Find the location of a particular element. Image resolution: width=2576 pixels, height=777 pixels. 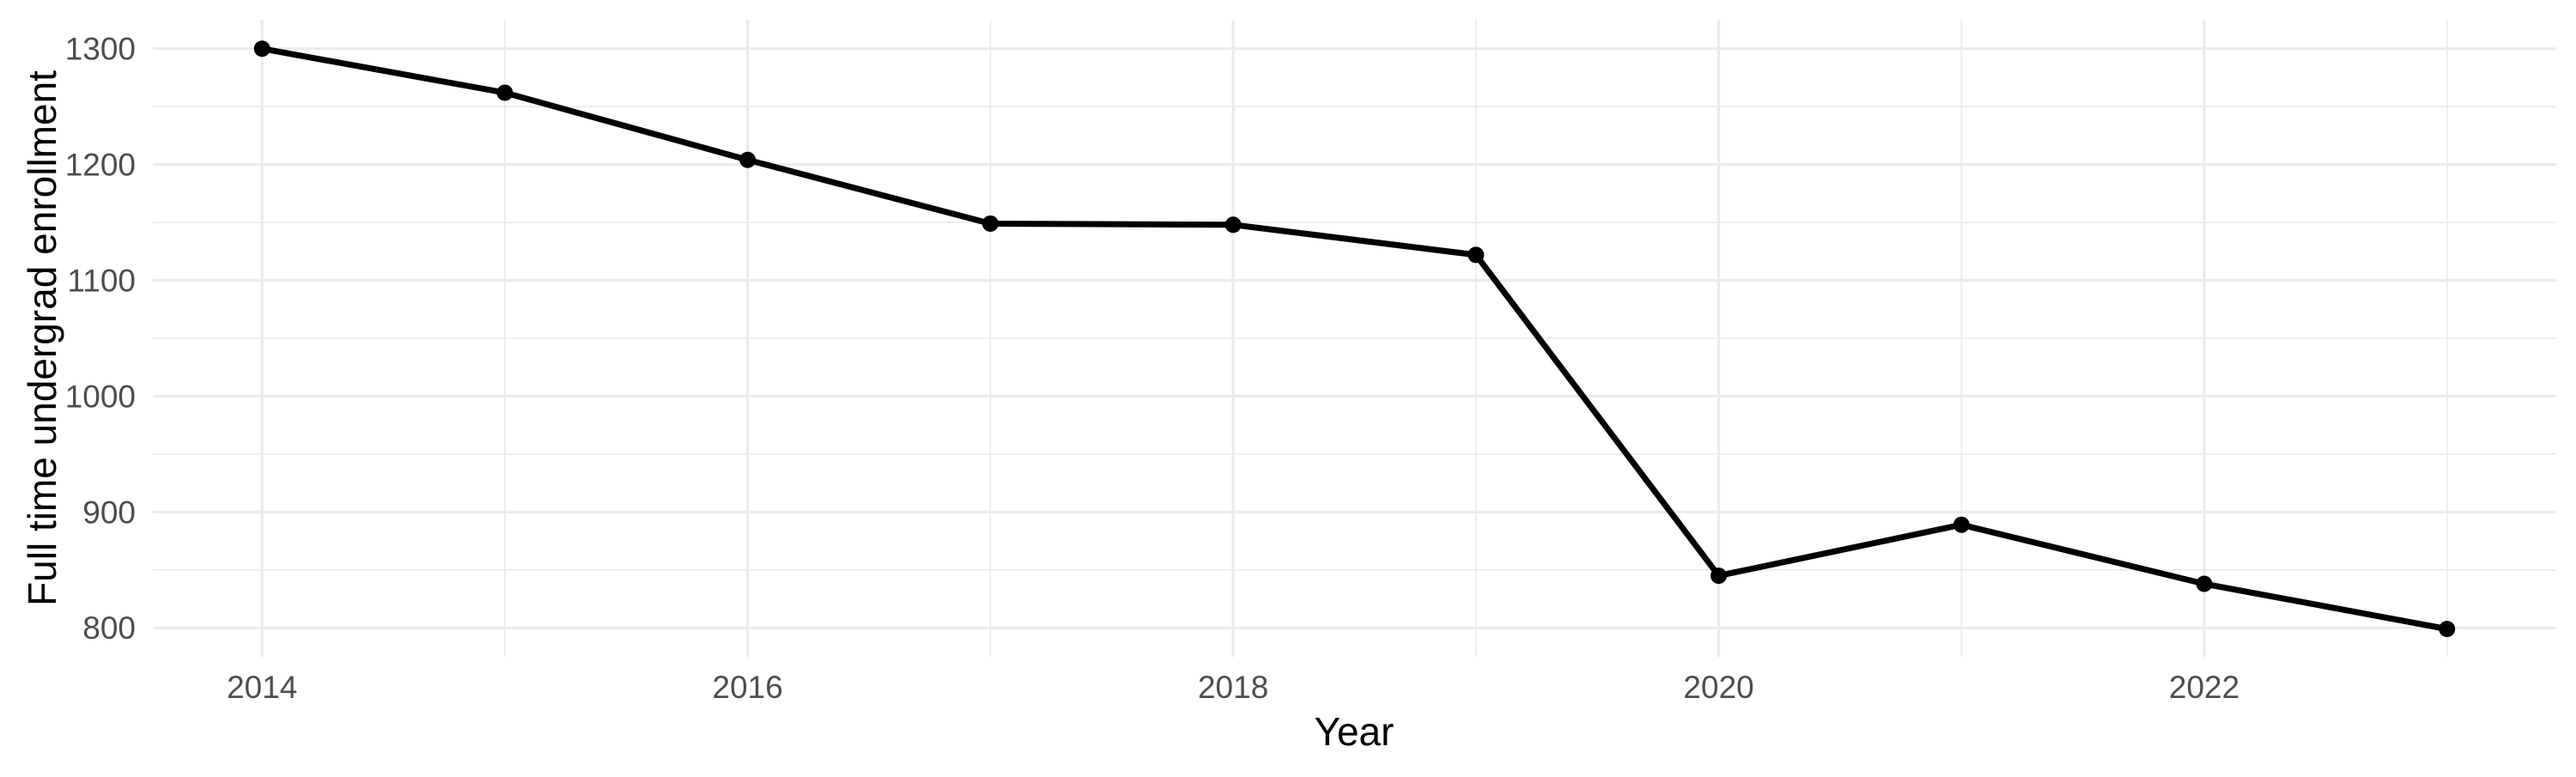

y-tick-label: 1200 is located at coordinates (101, 165).